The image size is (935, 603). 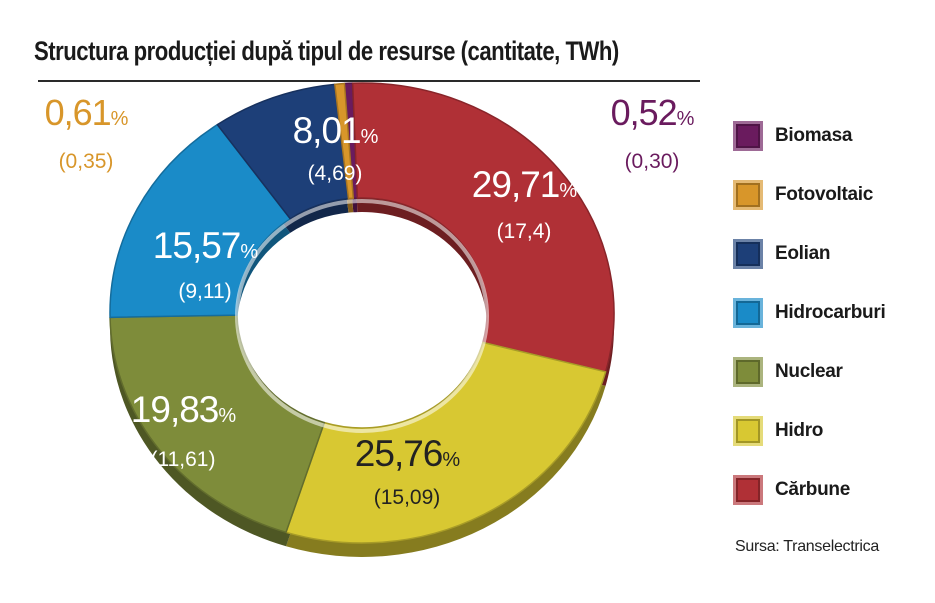 What do you see at coordinates (748, 194) in the screenshot?
I see `legend-swatch-fotovoltaic` at bounding box center [748, 194].